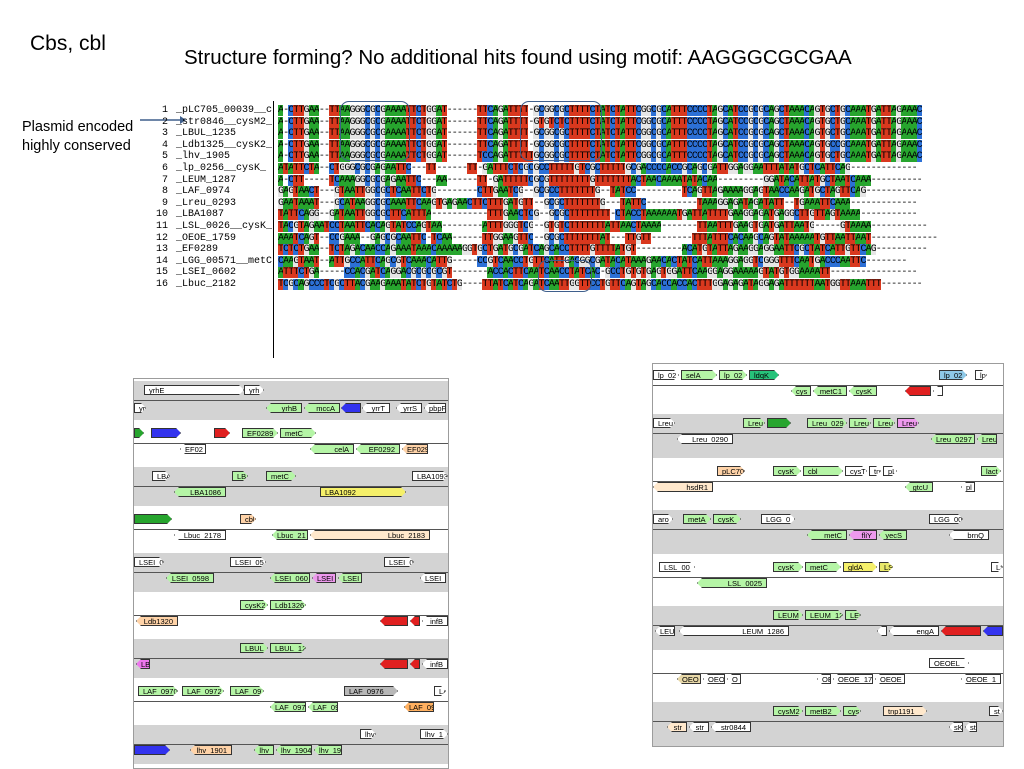 This screenshot has width=1024, height=769. What do you see at coordinates (677, 567) in the screenshot?
I see `gene-arrow: LSL_00` at bounding box center [677, 567].